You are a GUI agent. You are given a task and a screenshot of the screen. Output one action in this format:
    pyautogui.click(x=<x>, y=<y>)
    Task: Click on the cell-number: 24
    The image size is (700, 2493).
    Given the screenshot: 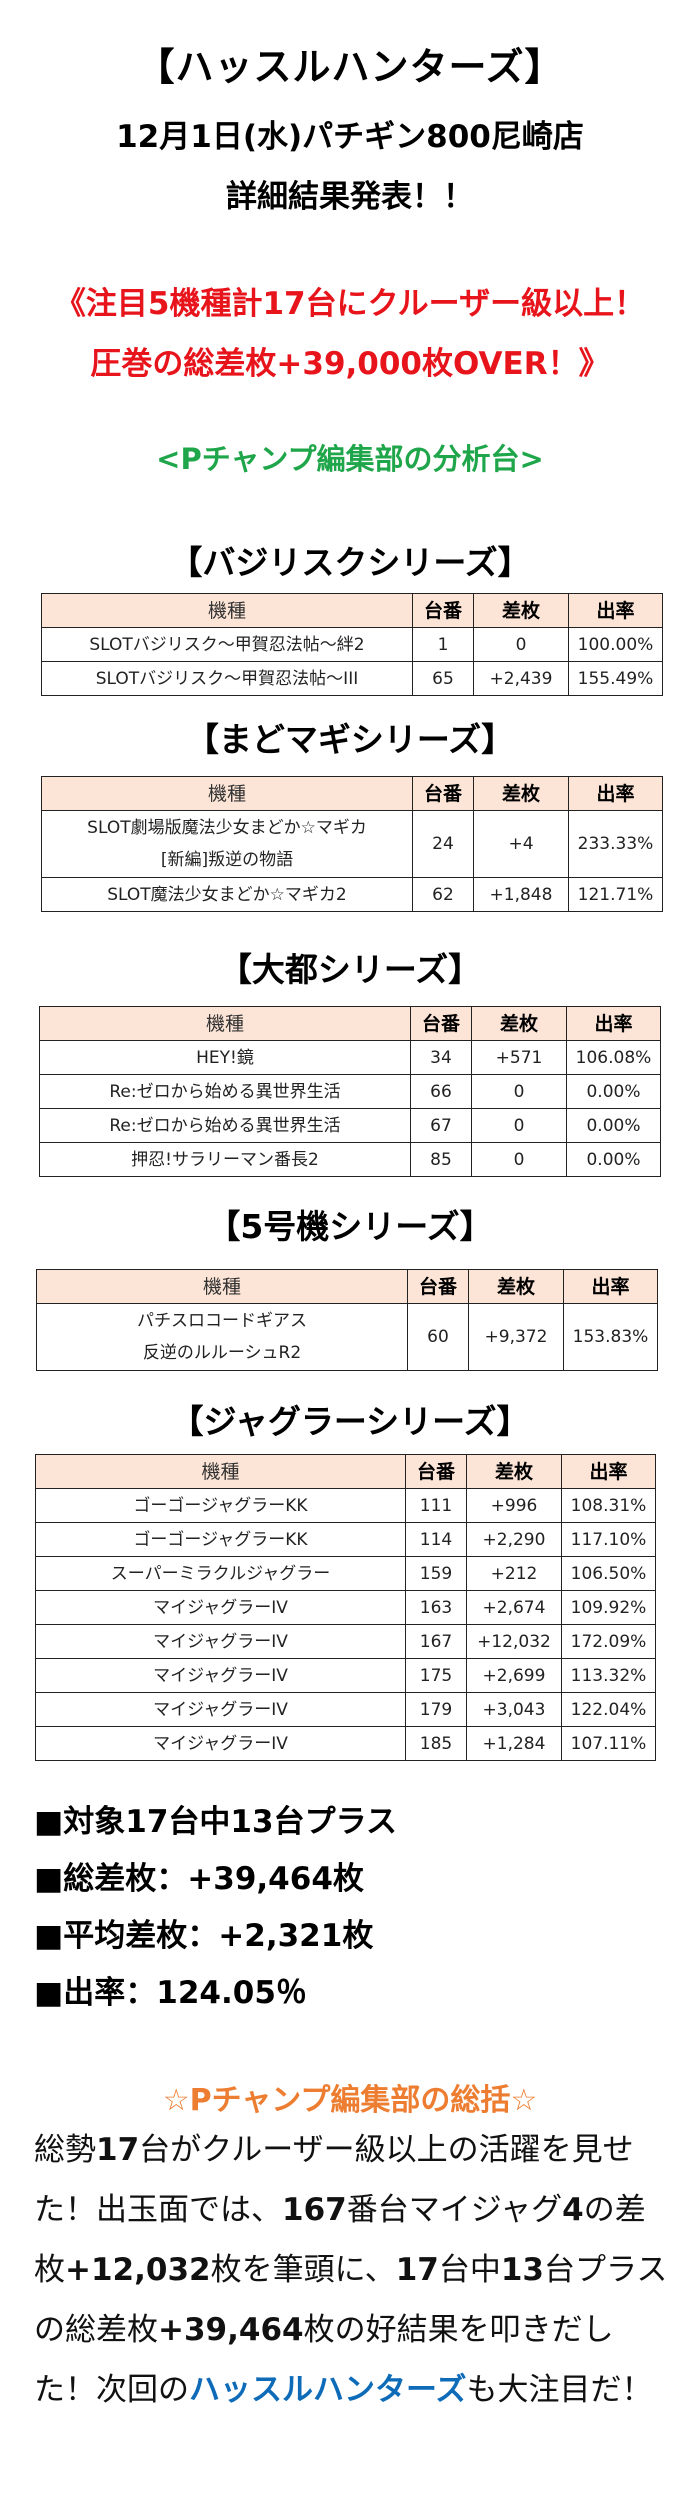 What is the action you would take?
    pyautogui.click(x=443, y=844)
    